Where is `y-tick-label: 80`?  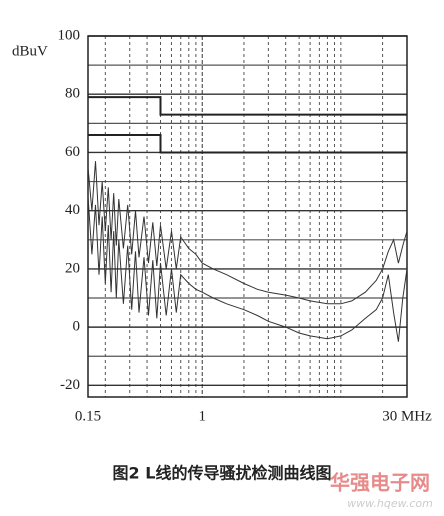
y-tick-label: 80 is located at coordinates (72, 94).